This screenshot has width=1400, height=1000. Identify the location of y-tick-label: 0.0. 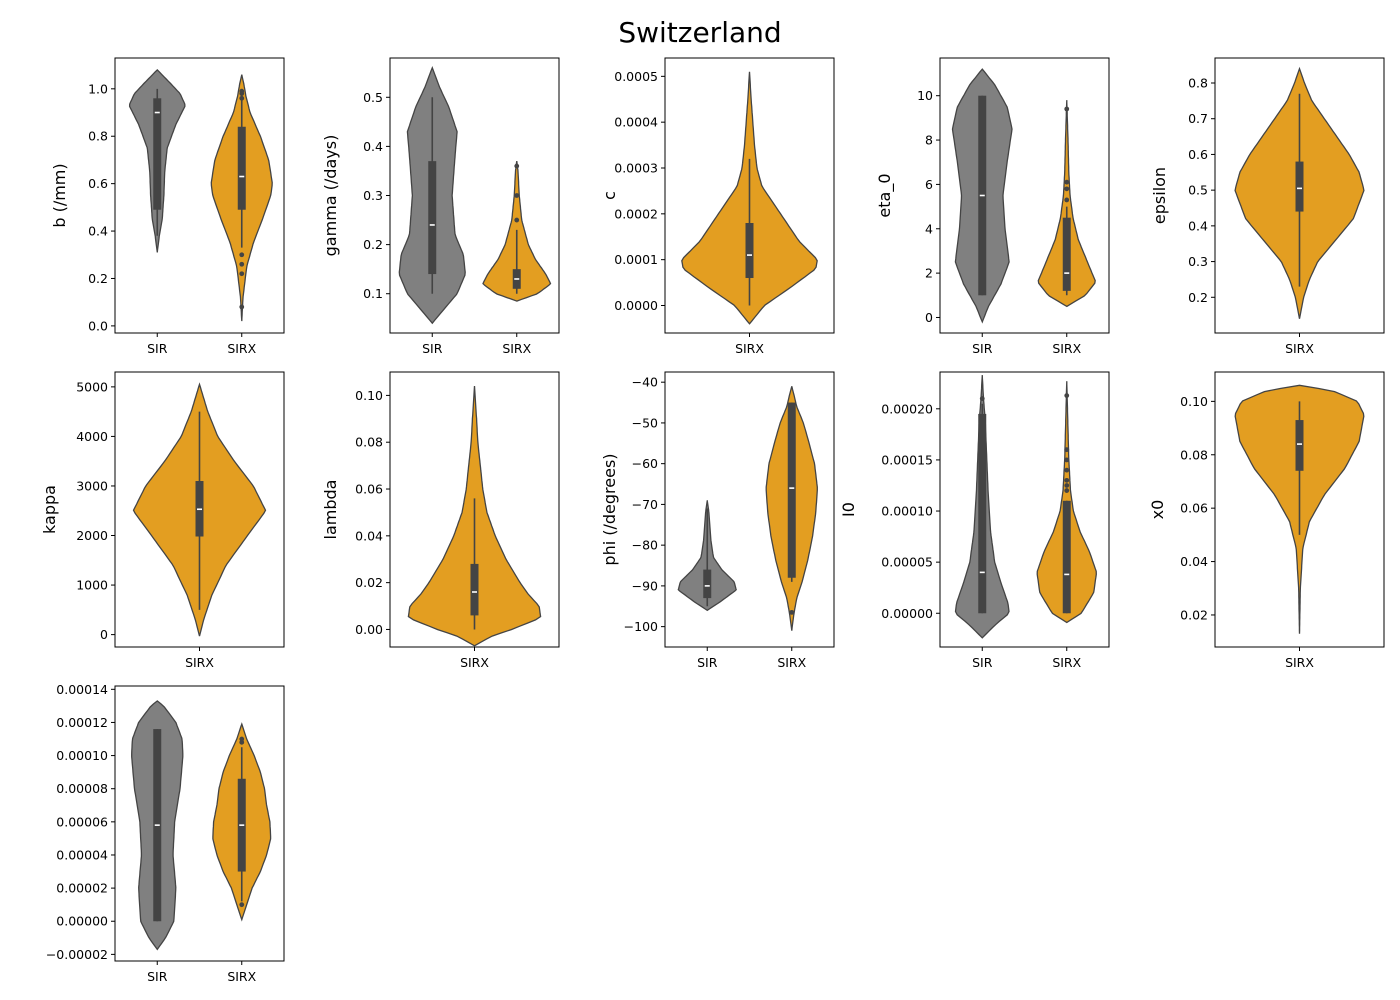
(98, 325).